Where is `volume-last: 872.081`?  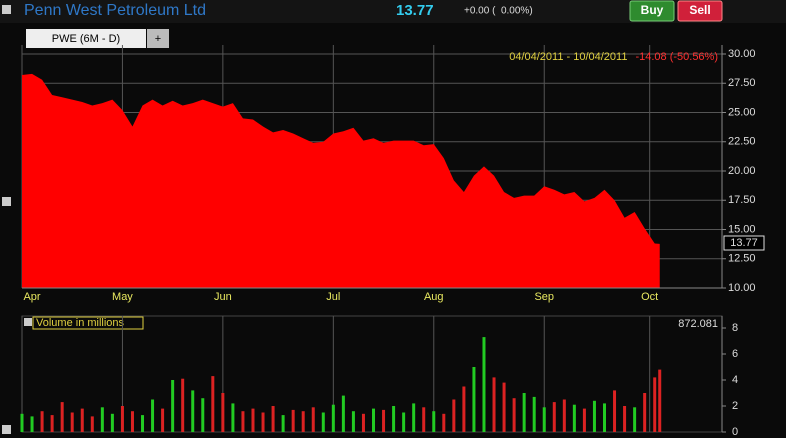 volume-last: 872.081 is located at coordinates (698, 324).